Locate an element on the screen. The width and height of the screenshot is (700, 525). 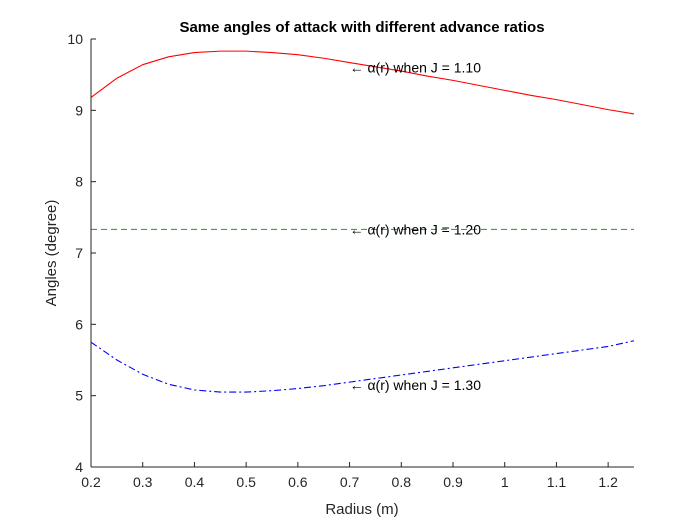
y-tick-label: 4 is located at coordinates (79, 467).